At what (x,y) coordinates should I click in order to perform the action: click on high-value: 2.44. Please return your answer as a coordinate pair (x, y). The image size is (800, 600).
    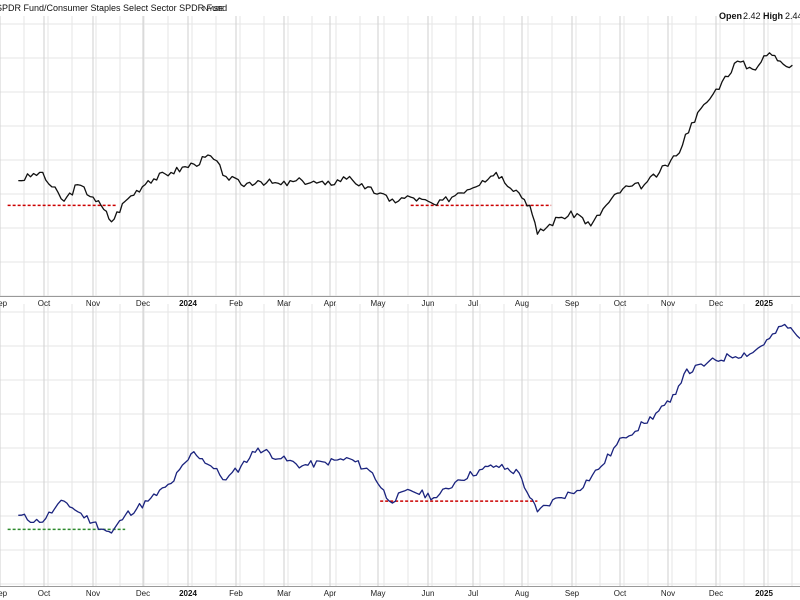
    Looking at the image, I should click on (792, 16).